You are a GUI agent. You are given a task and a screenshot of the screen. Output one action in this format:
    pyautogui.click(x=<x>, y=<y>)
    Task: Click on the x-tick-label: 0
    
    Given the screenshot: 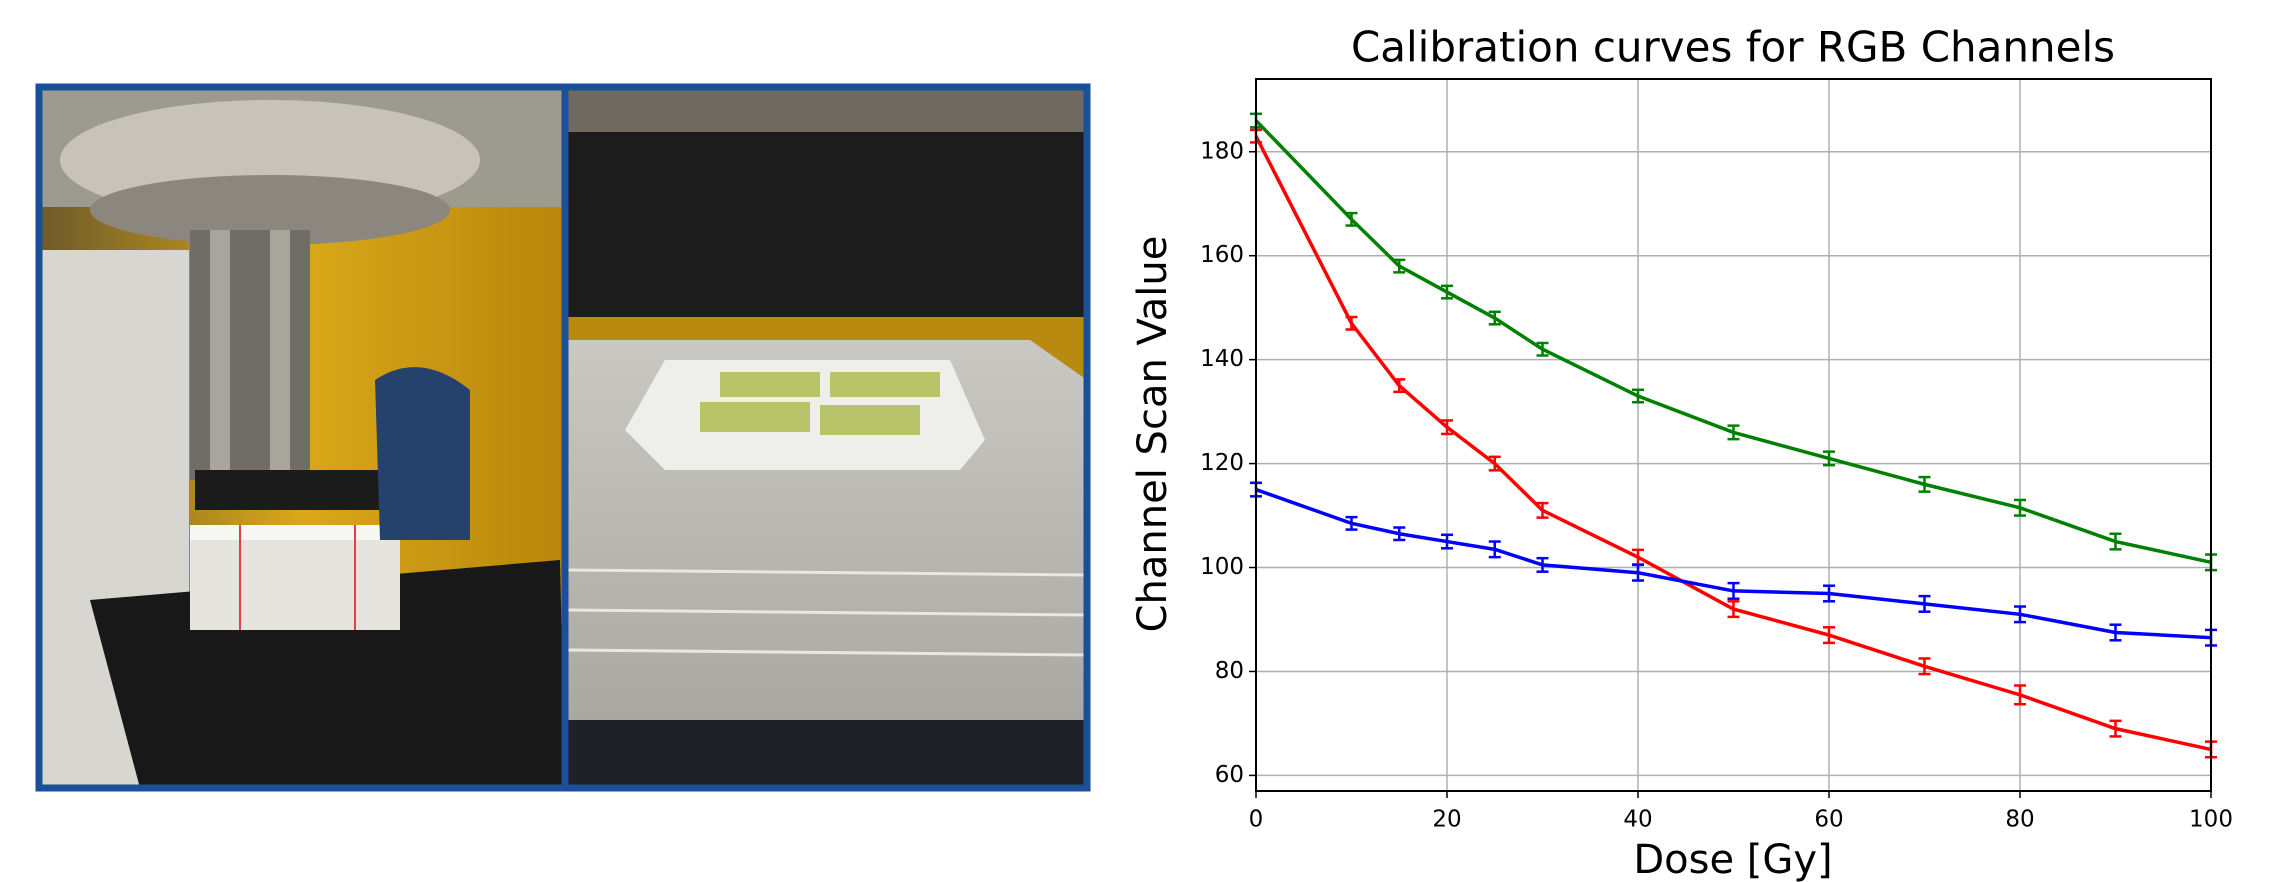 What is the action you would take?
    pyautogui.click(x=1256, y=820)
    